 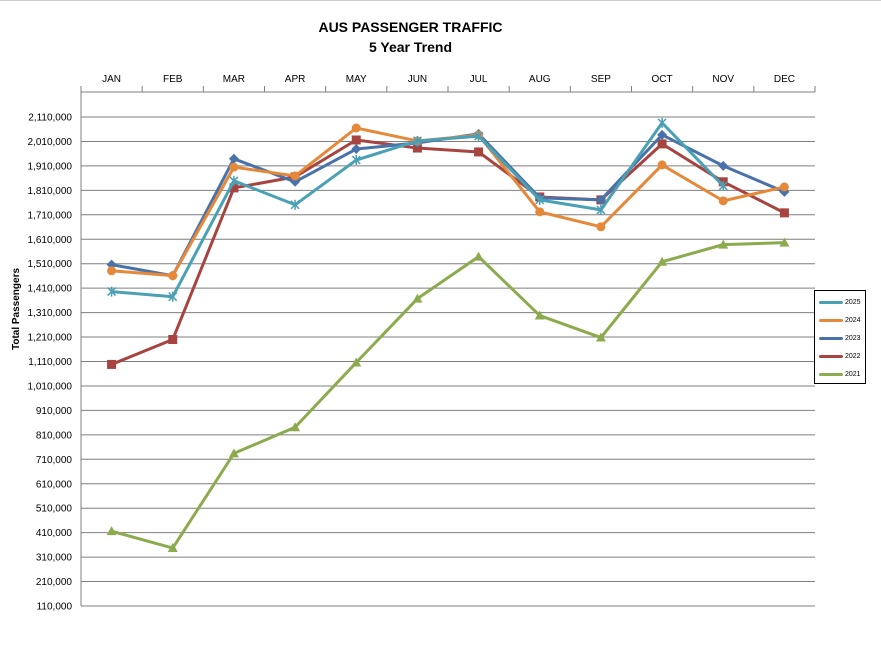 What do you see at coordinates (111, 79) in the screenshot?
I see `x-tick-label: JAN` at bounding box center [111, 79].